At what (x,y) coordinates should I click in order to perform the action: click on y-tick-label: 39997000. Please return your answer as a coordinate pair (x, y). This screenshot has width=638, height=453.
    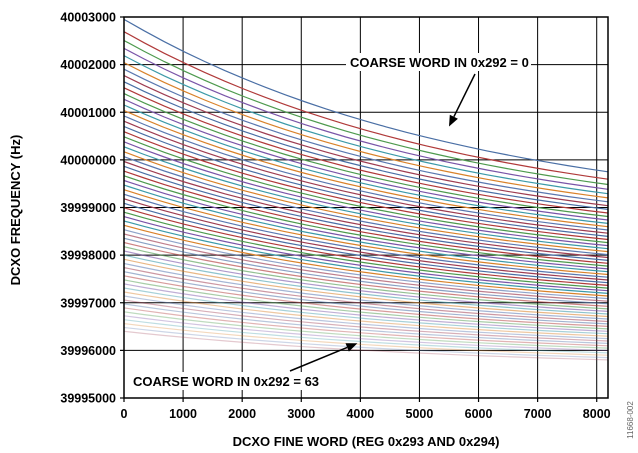
    Looking at the image, I should click on (88, 303).